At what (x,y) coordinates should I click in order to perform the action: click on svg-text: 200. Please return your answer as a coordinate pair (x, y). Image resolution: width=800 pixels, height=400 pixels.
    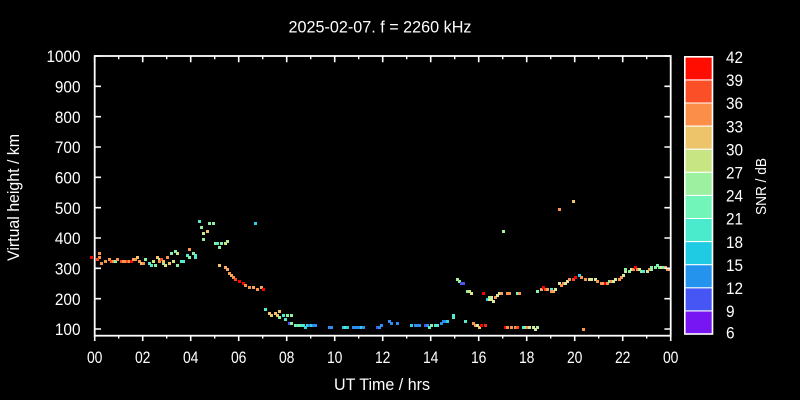
    Looking at the image, I should click on (68, 299).